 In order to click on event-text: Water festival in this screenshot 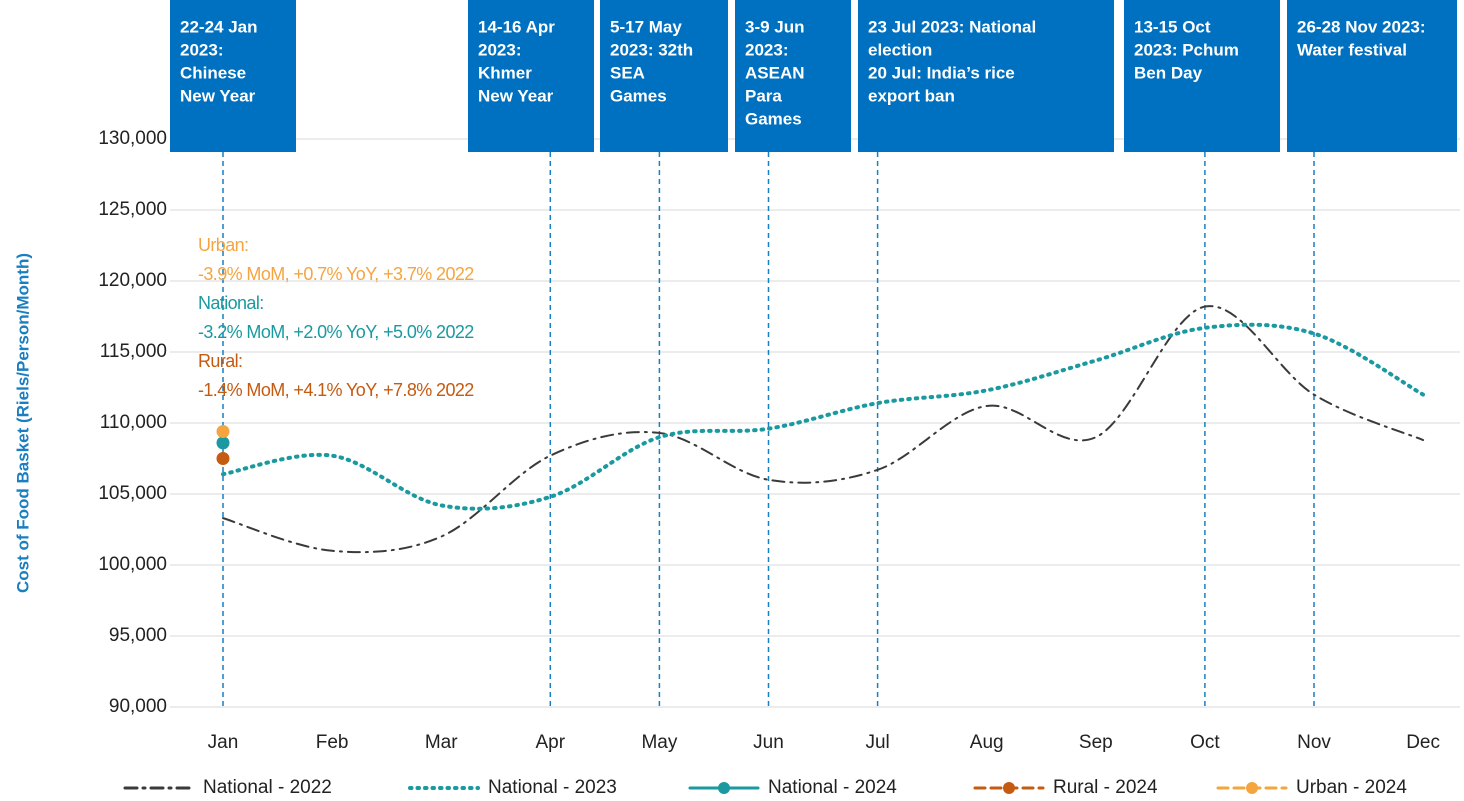, I will do `click(1352, 49)`.